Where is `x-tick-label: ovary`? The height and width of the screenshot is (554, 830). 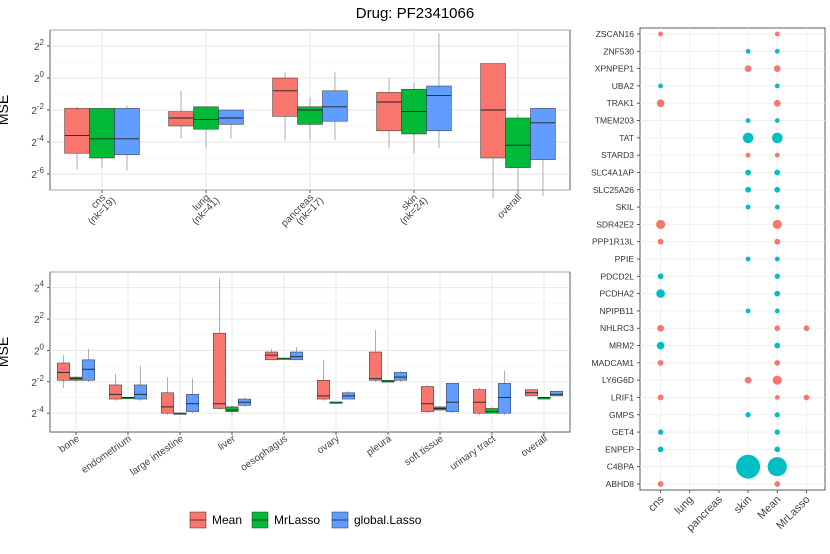 x-tick-label: ovary is located at coordinates (328, 444).